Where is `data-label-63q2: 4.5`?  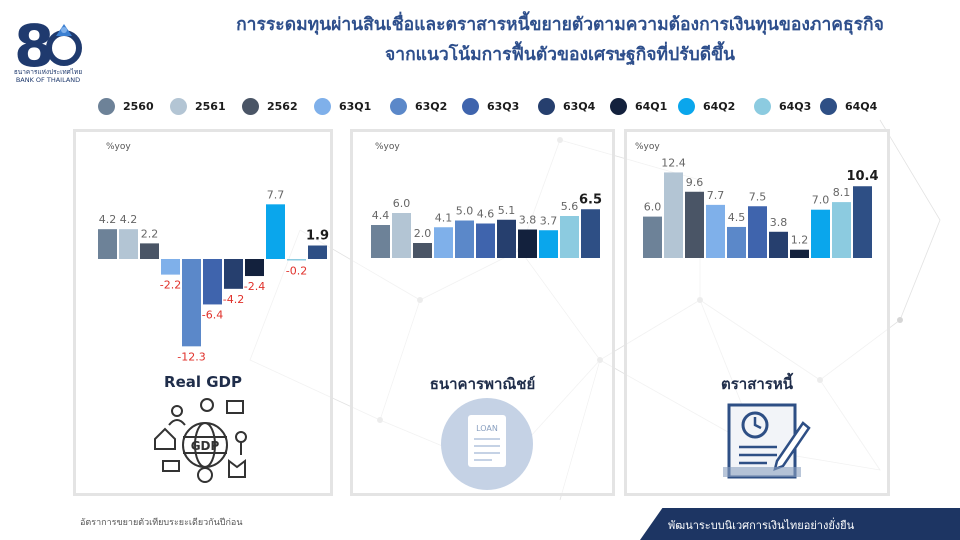 data-label-63q2: 4.5 is located at coordinates (737, 217).